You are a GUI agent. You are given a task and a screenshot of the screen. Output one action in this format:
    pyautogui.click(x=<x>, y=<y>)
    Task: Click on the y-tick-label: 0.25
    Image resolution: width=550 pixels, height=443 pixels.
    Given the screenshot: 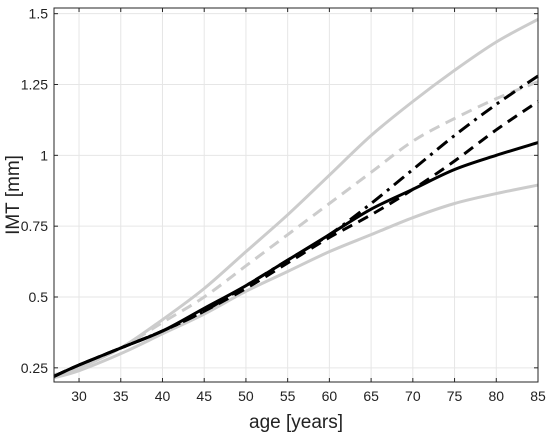 What is the action you would take?
    pyautogui.click(x=34, y=368)
    